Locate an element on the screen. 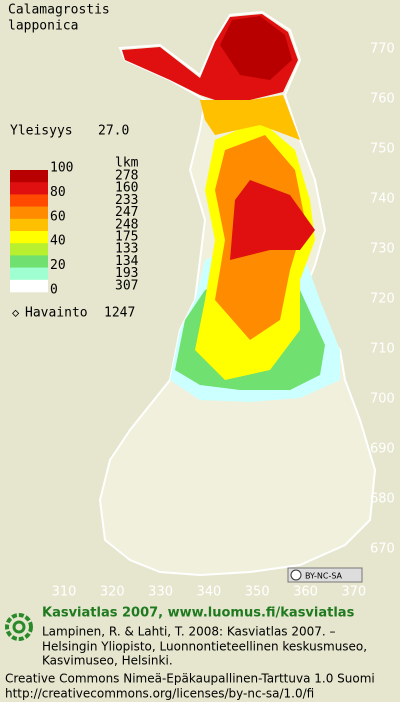 This screenshot has width=400, height=702. legend-scale-label: 0 is located at coordinates (54, 290).